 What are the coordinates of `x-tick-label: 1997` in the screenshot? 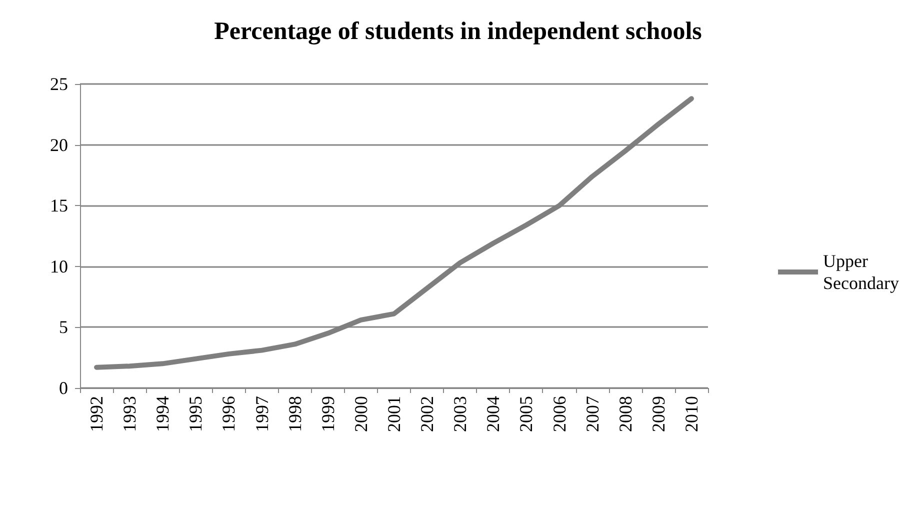 It's located at (262, 414).